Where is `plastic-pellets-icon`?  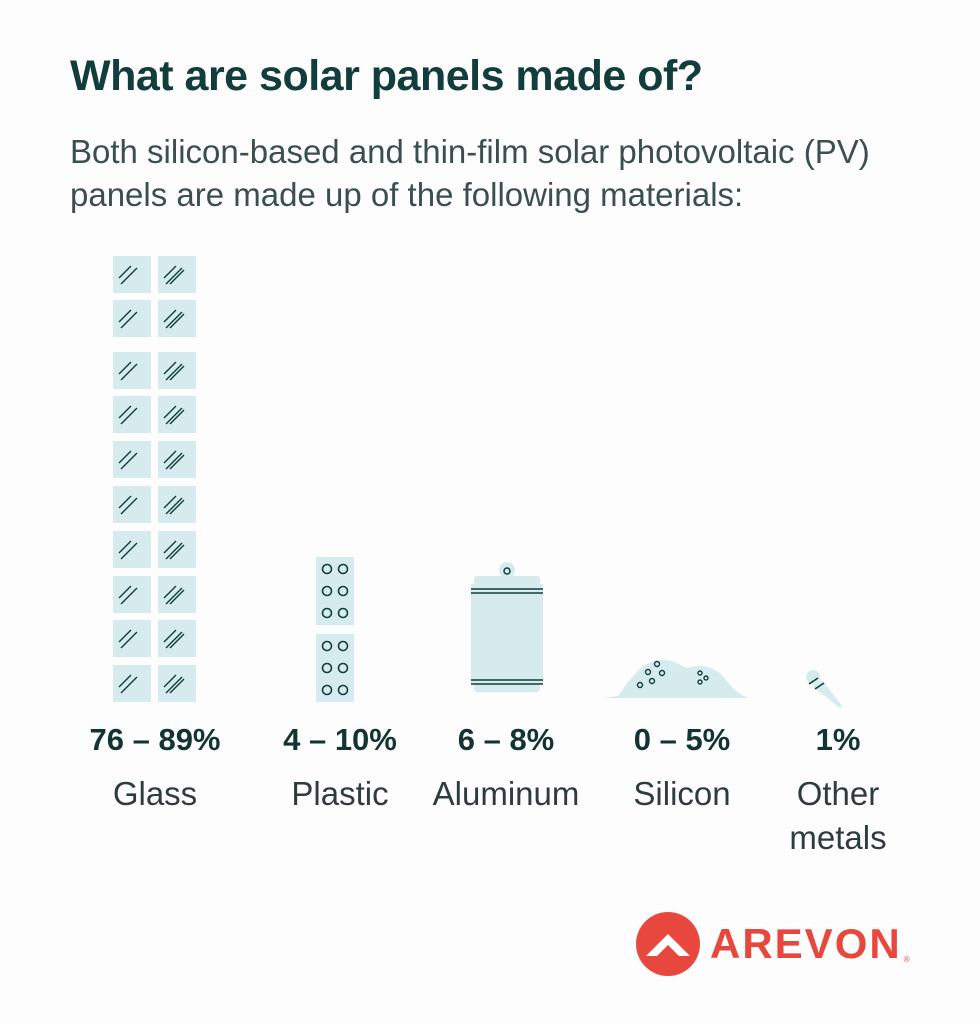 plastic-pellets-icon is located at coordinates (335, 629).